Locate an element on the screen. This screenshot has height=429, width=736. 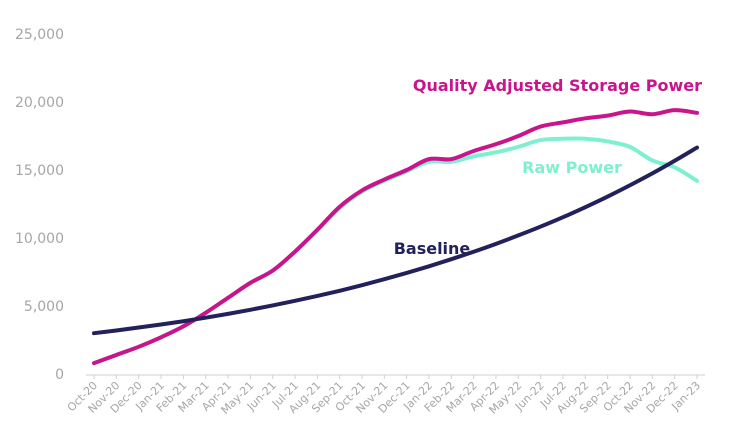
y-tick-label: 0 is located at coordinates (59, 375).